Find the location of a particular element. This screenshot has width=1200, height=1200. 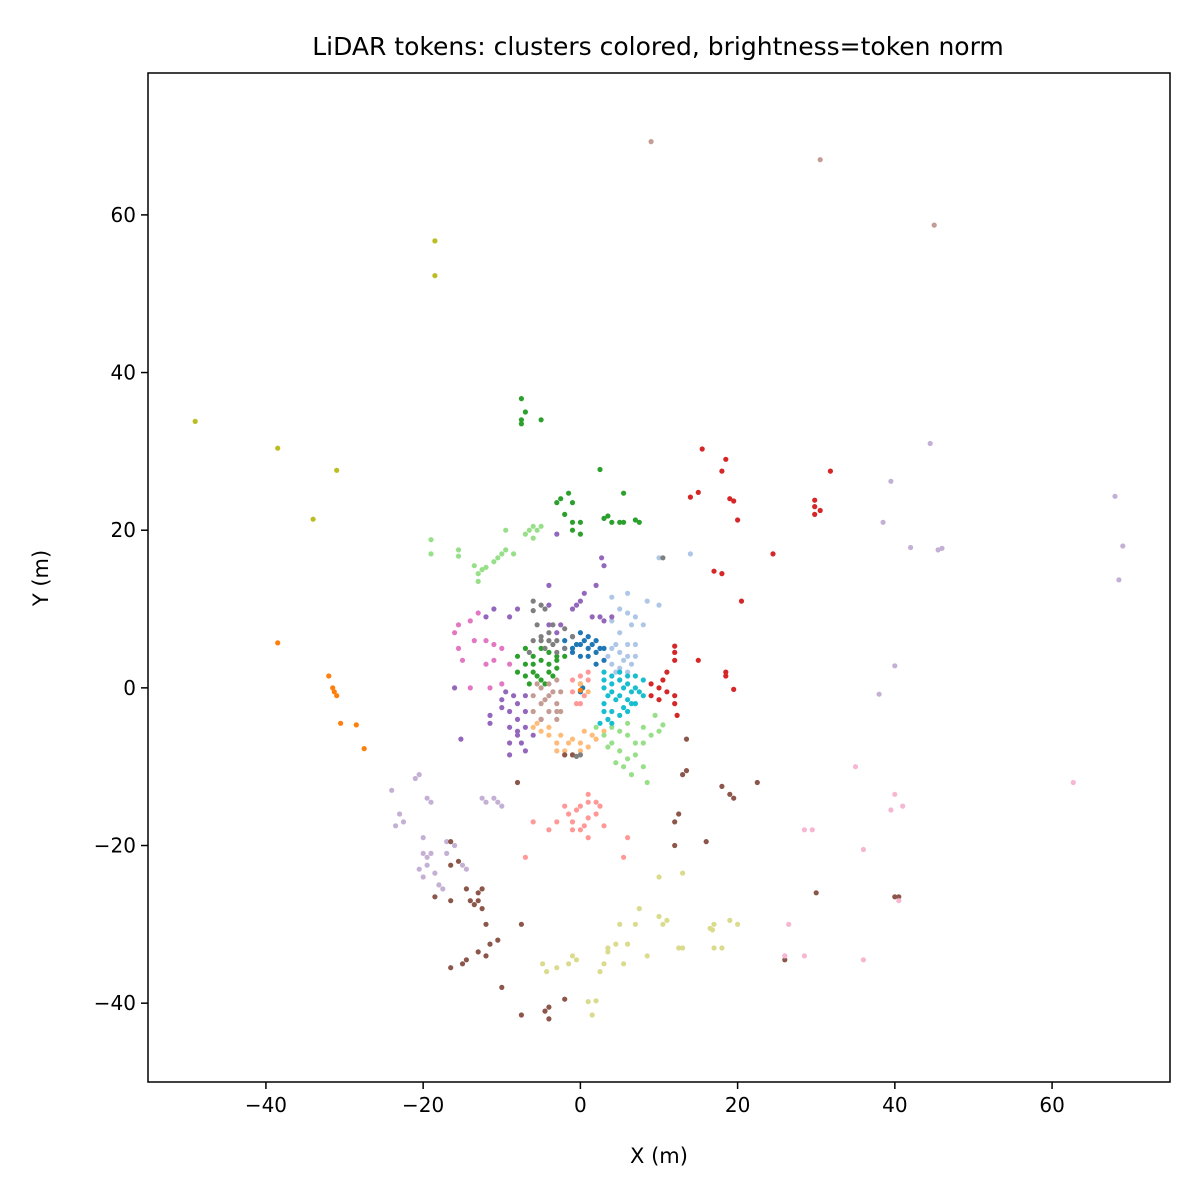

y-tick-label: −40 is located at coordinates (115, 1003).